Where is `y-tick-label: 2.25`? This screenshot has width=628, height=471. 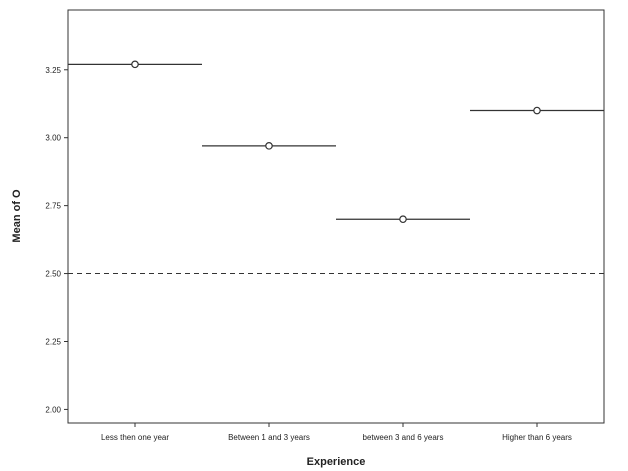
y-tick-label: 2.25 is located at coordinates (53, 341).